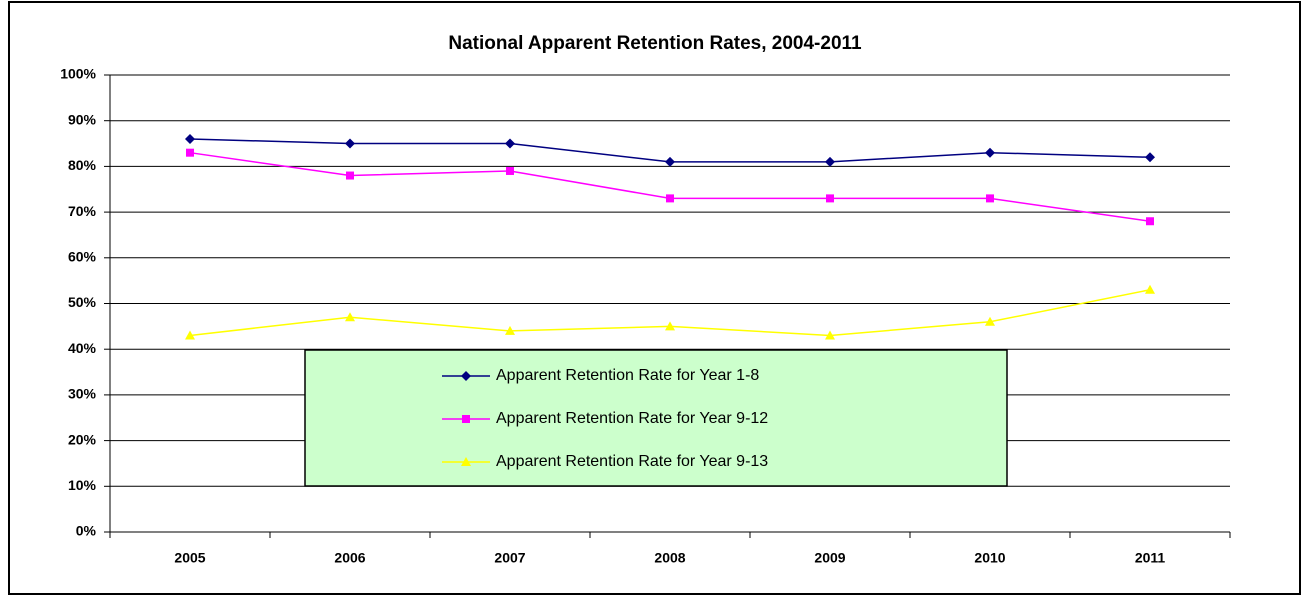 The height and width of the screenshot is (596, 1302). Describe the element at coordinates (82, 348) in the screenshot. I see `y-tick-label: 40%` at that location.